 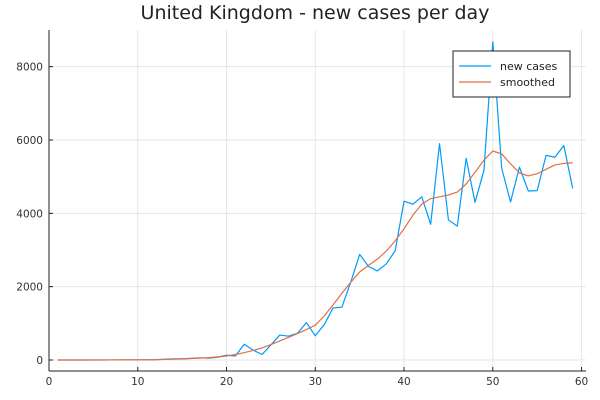 I want to click on x-axis-ticks: 0 10 20 30 40 50 60, so click(x=317, y=377).